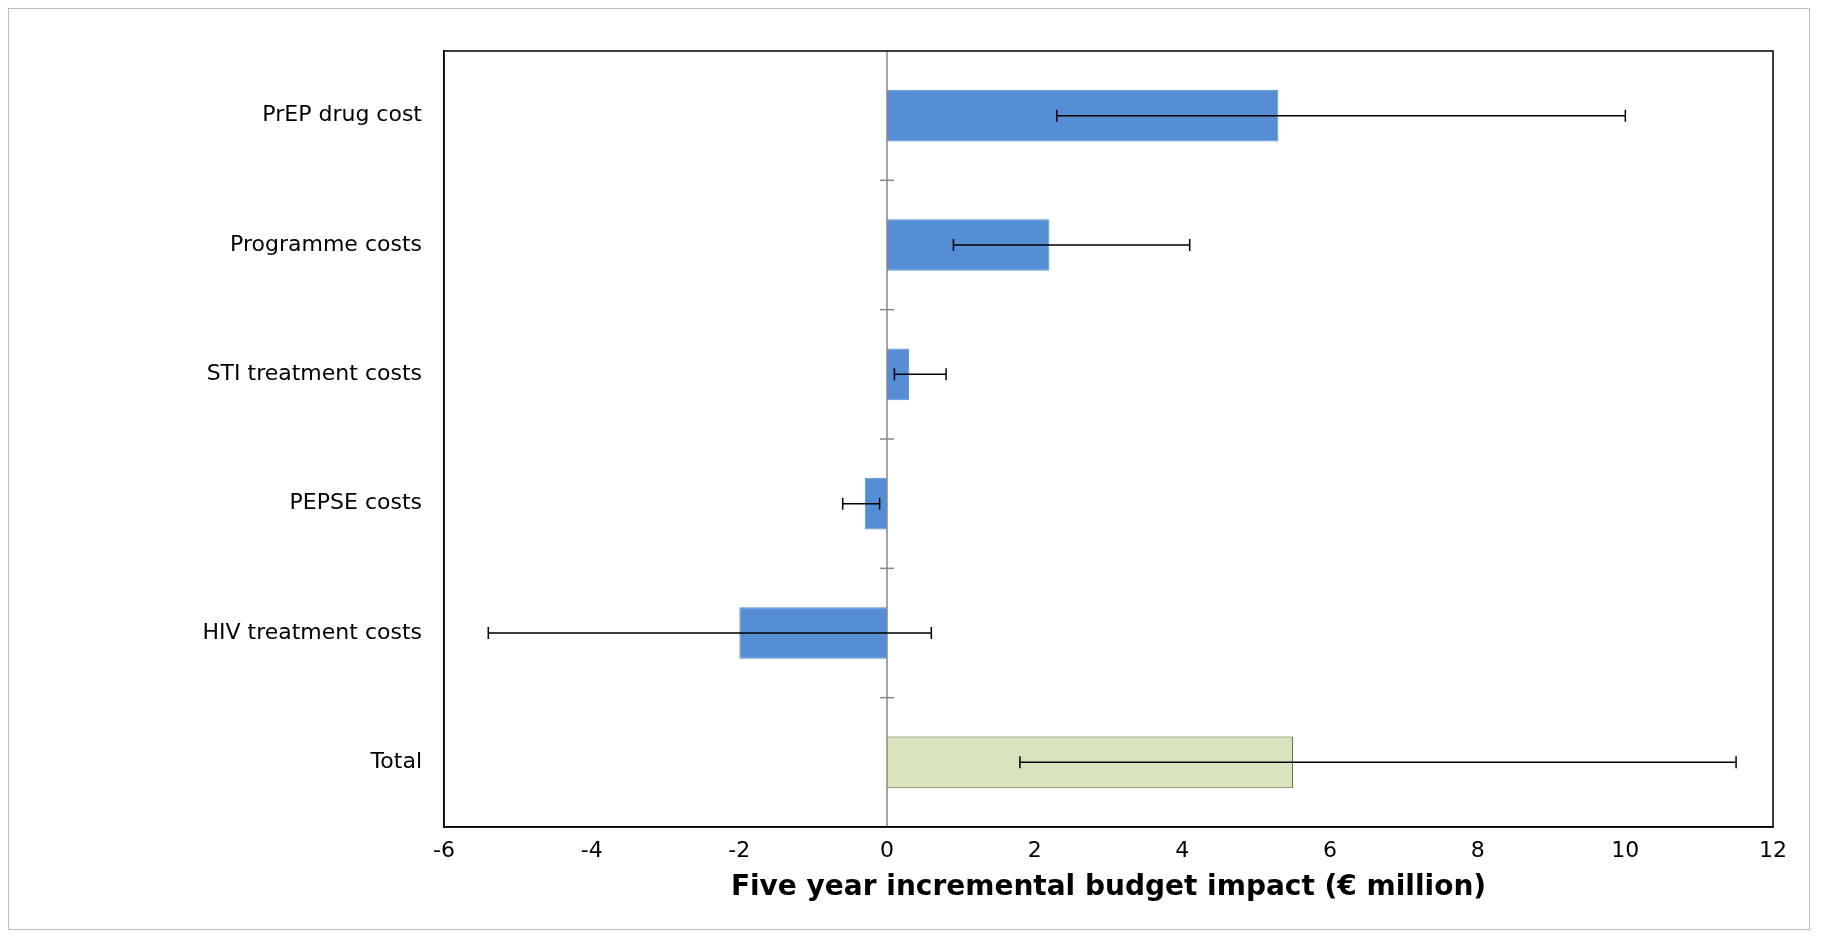 The width and height of the screenshot is (1821, 943). I want to click on x-tick-label: 12, so click(1773, 849).